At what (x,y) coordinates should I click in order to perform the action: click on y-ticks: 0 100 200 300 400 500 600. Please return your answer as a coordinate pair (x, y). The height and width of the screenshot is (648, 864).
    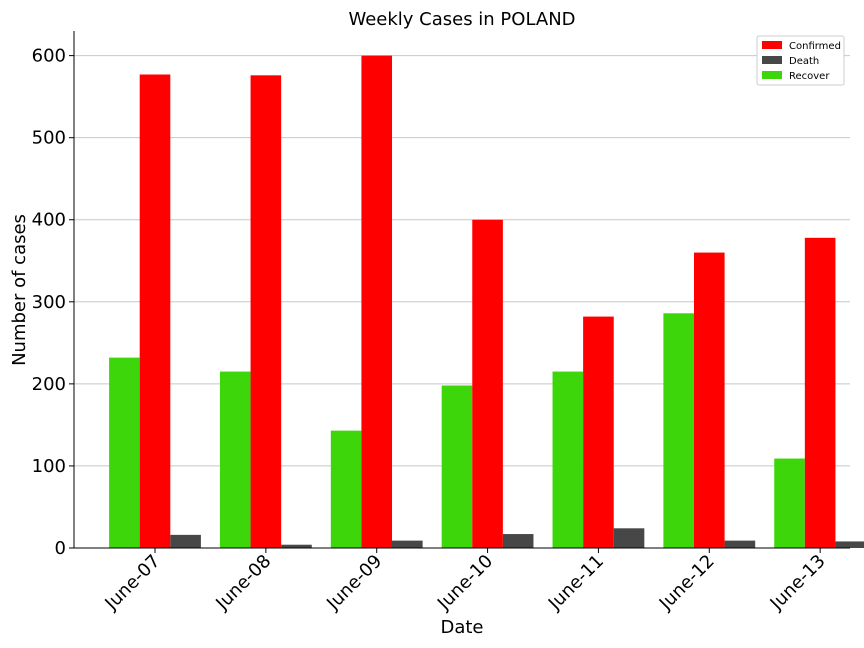
    Looking at the image, I should click on (53, 302).